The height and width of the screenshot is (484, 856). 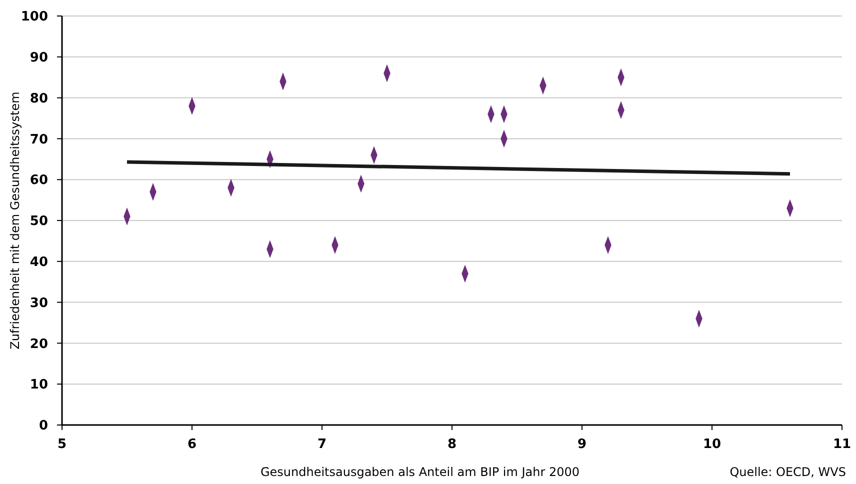 I want to click on source-note: Quelle: OECD, WVS, so click(x=788, y=472).